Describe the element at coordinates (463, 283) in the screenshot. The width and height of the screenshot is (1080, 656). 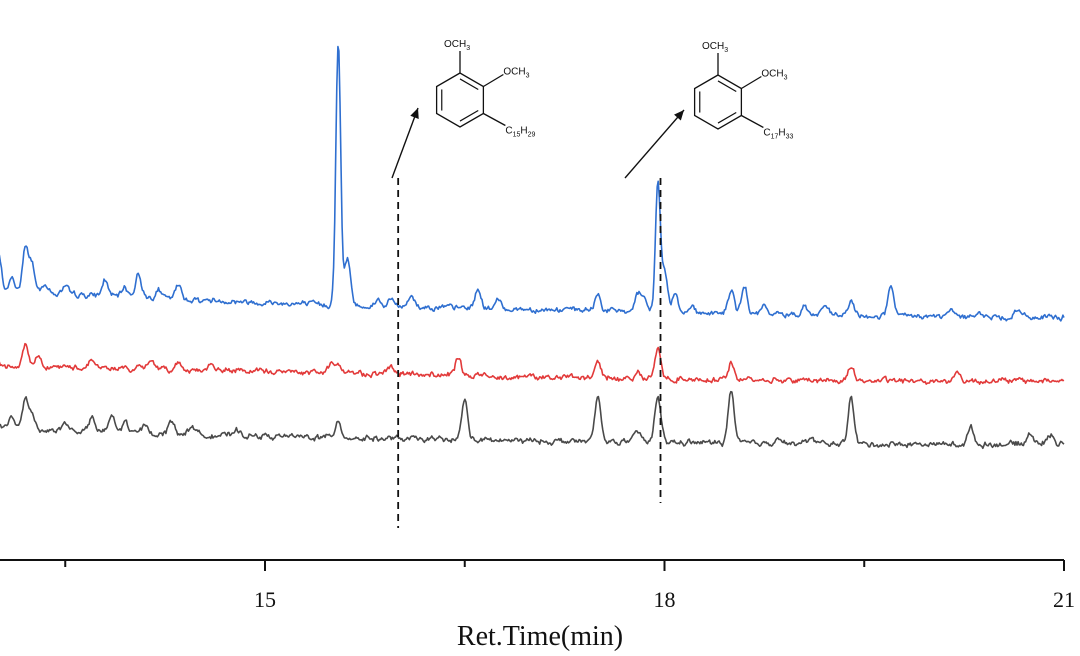
I see `structure-annotation-1: OCH3 OCH3 C15H29` at that location.